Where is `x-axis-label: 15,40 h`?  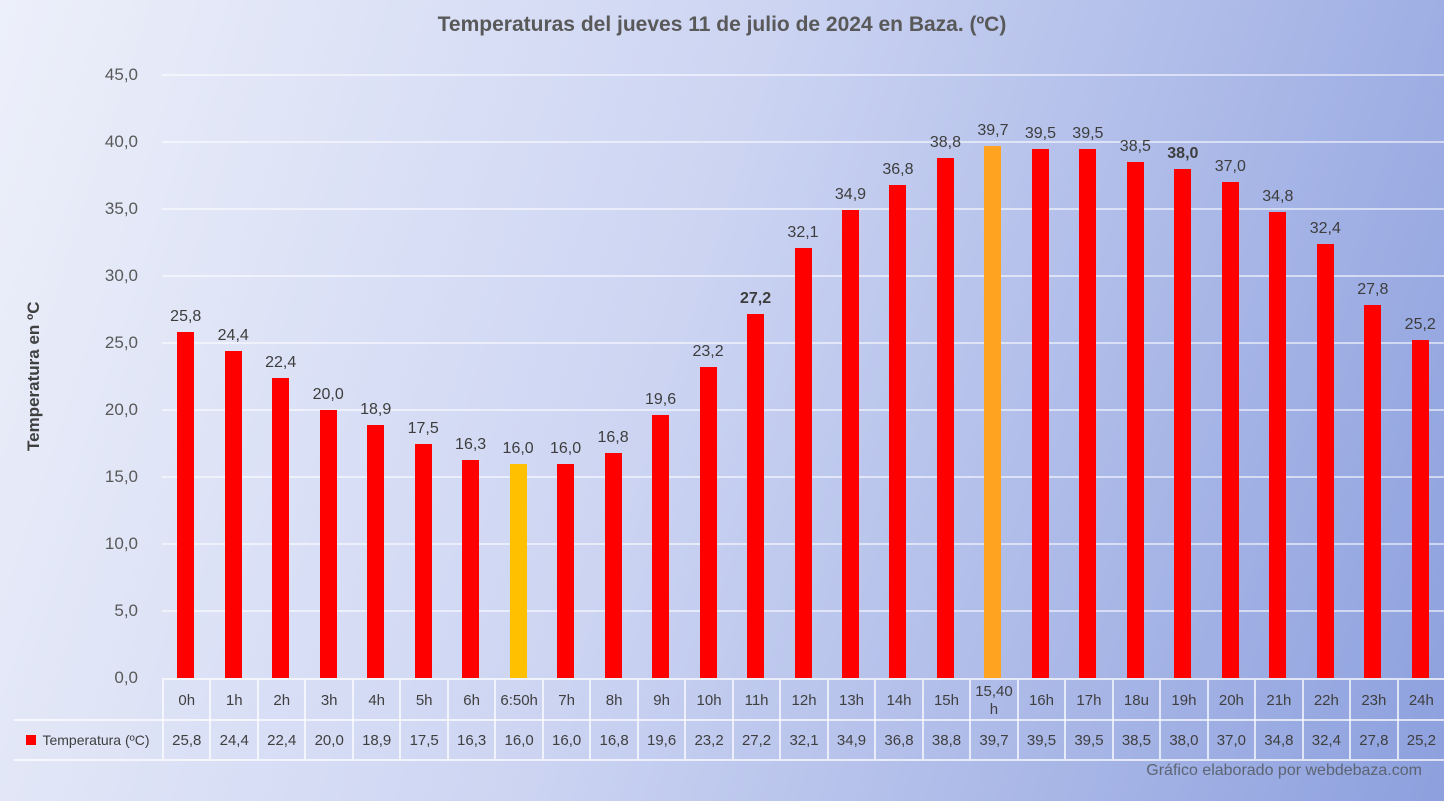
x-axis-label: 15,40 h is located at coordinates (992, 700).